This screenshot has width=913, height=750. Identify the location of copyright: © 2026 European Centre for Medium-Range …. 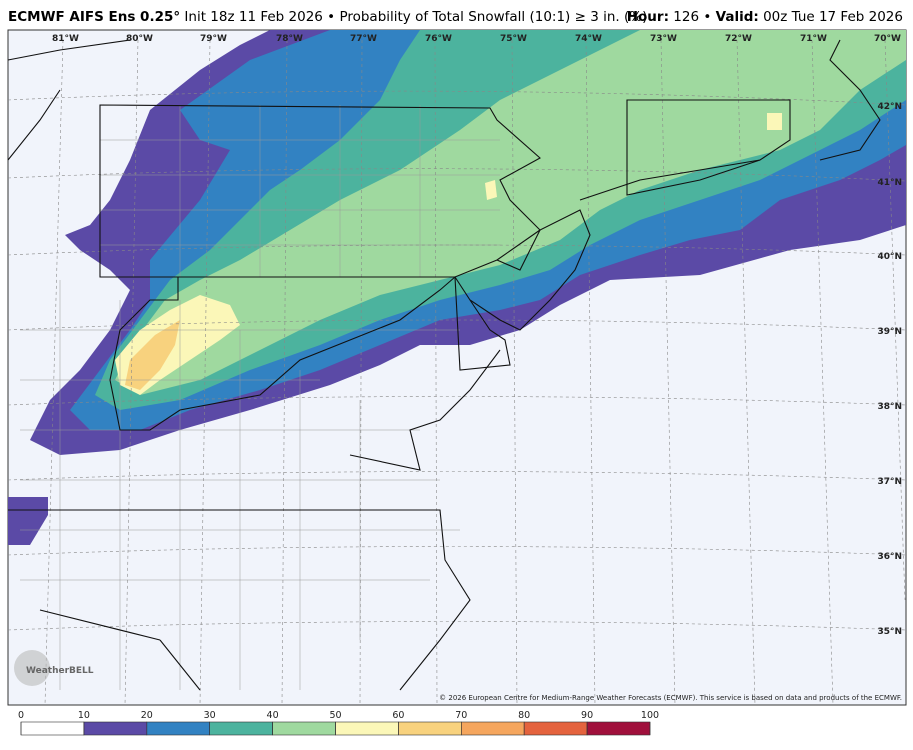
(670, 698).